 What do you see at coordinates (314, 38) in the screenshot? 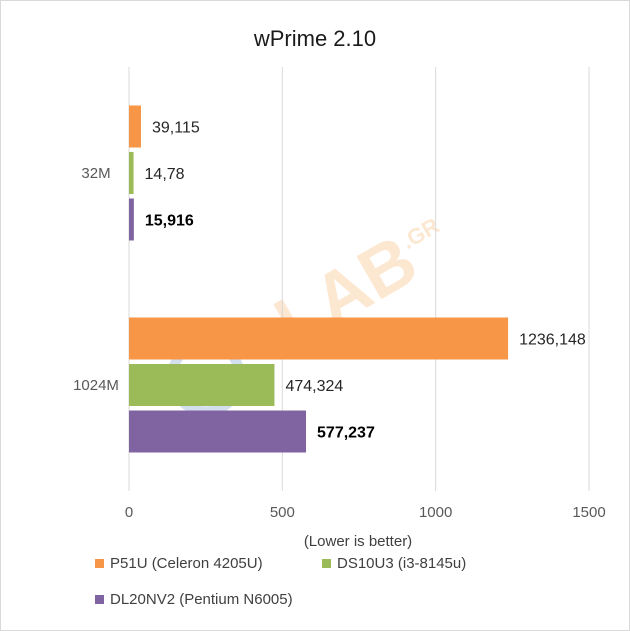
I see `chart-title: wPrime 2.10` at bounding box center [314, 38].